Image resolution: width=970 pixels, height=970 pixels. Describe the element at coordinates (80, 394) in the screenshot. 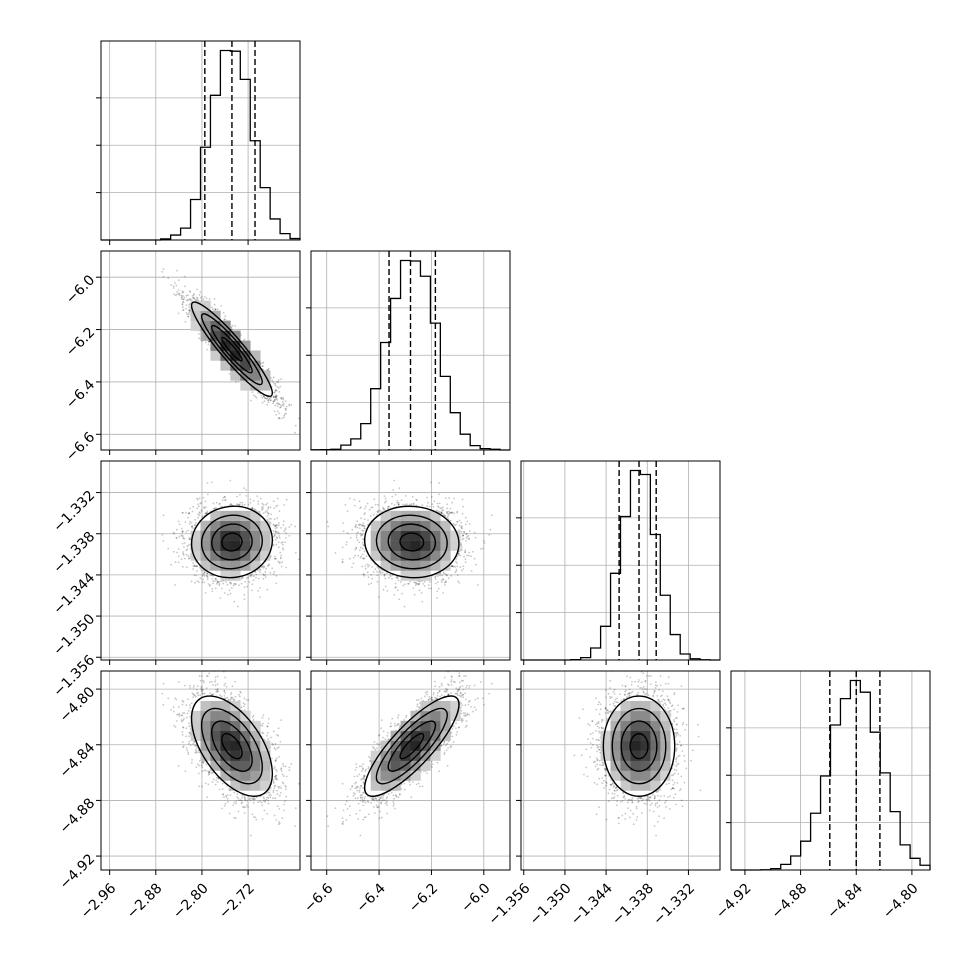

I see `y-tick-label: −6.4` at that location.